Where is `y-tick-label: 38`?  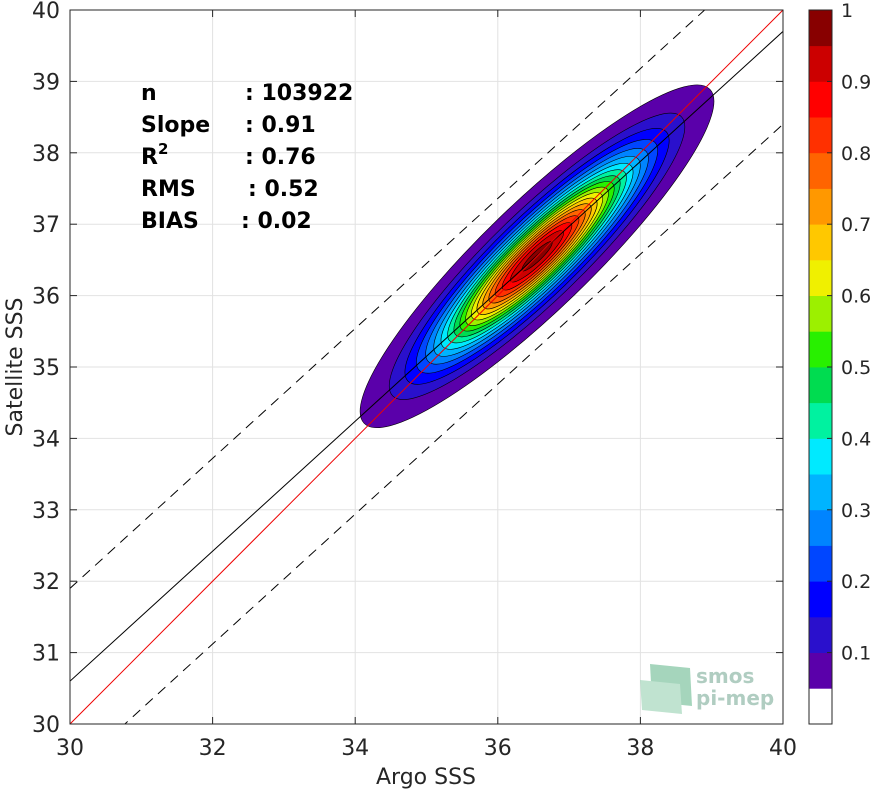 y-tick-label: 38 is located at coordinates (46, 154).